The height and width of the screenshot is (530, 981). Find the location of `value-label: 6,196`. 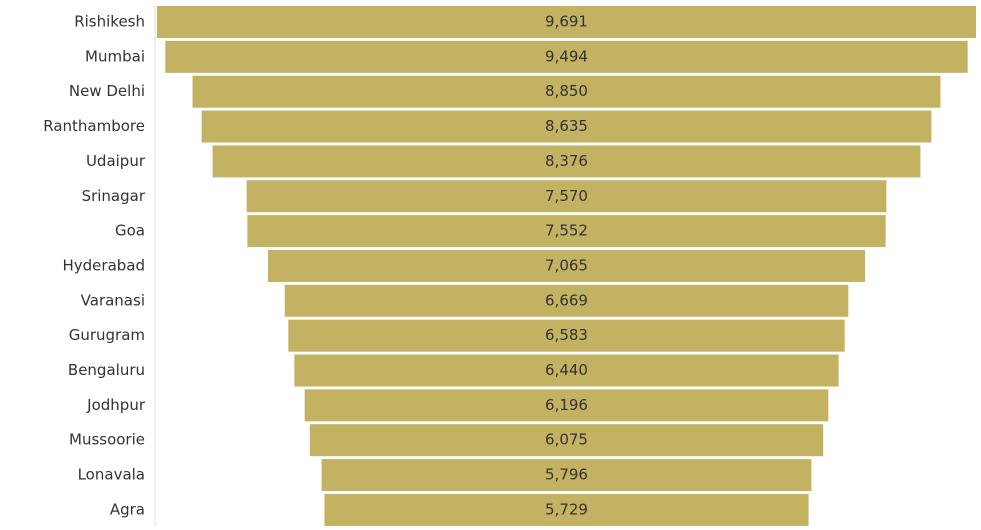

value-label: 6,196 is located at coordinates (566, 405).